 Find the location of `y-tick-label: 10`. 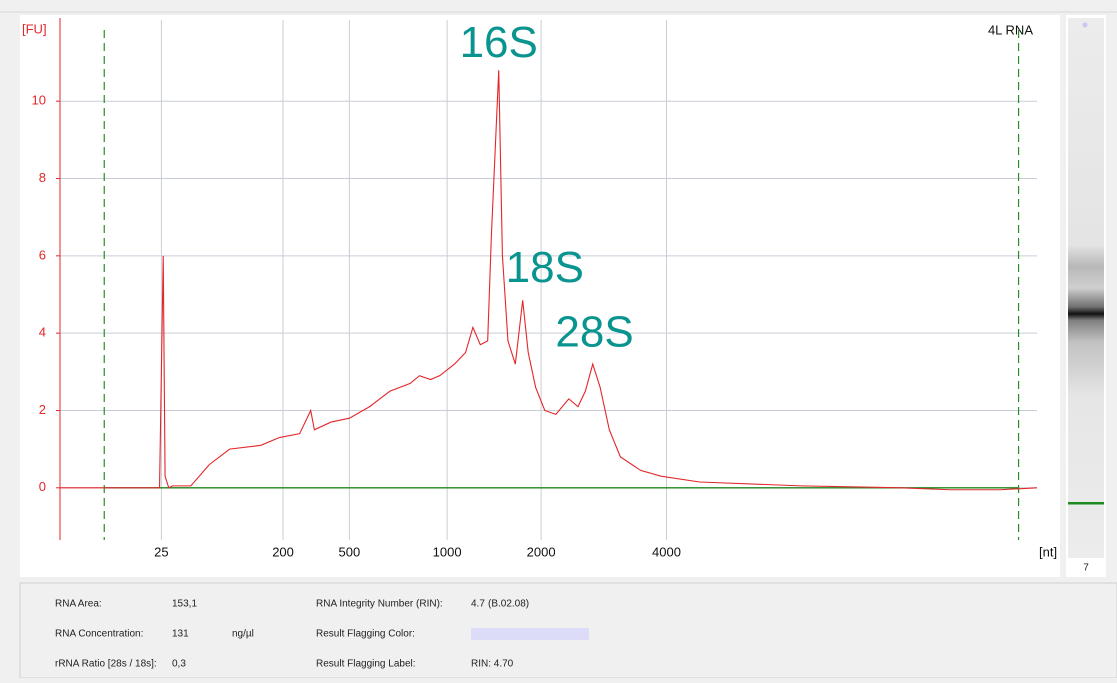

y-tick-label: 10 is located at coordinates (39, 100).